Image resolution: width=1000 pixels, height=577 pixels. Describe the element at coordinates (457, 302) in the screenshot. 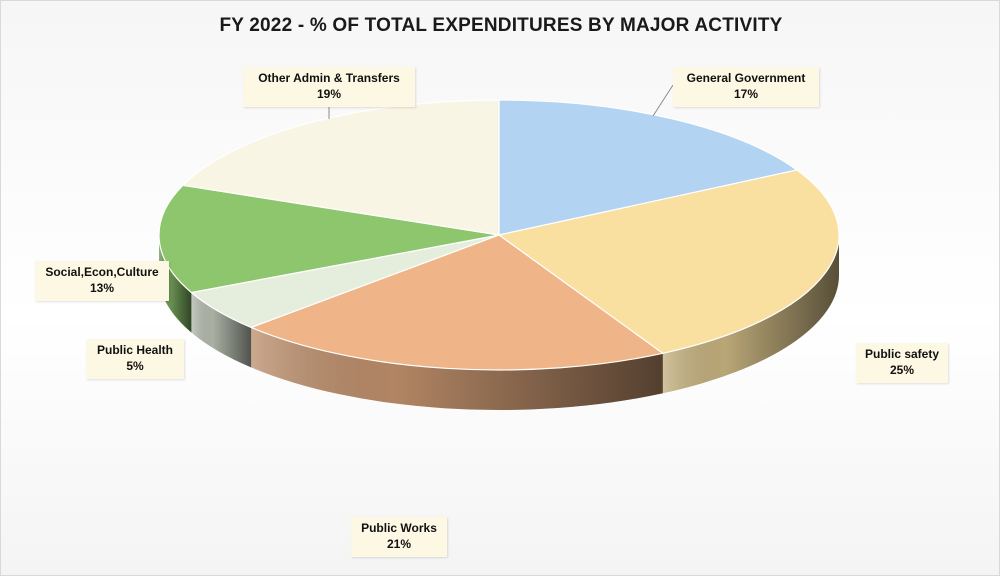

I see `pie-slice-public-works` at that location.